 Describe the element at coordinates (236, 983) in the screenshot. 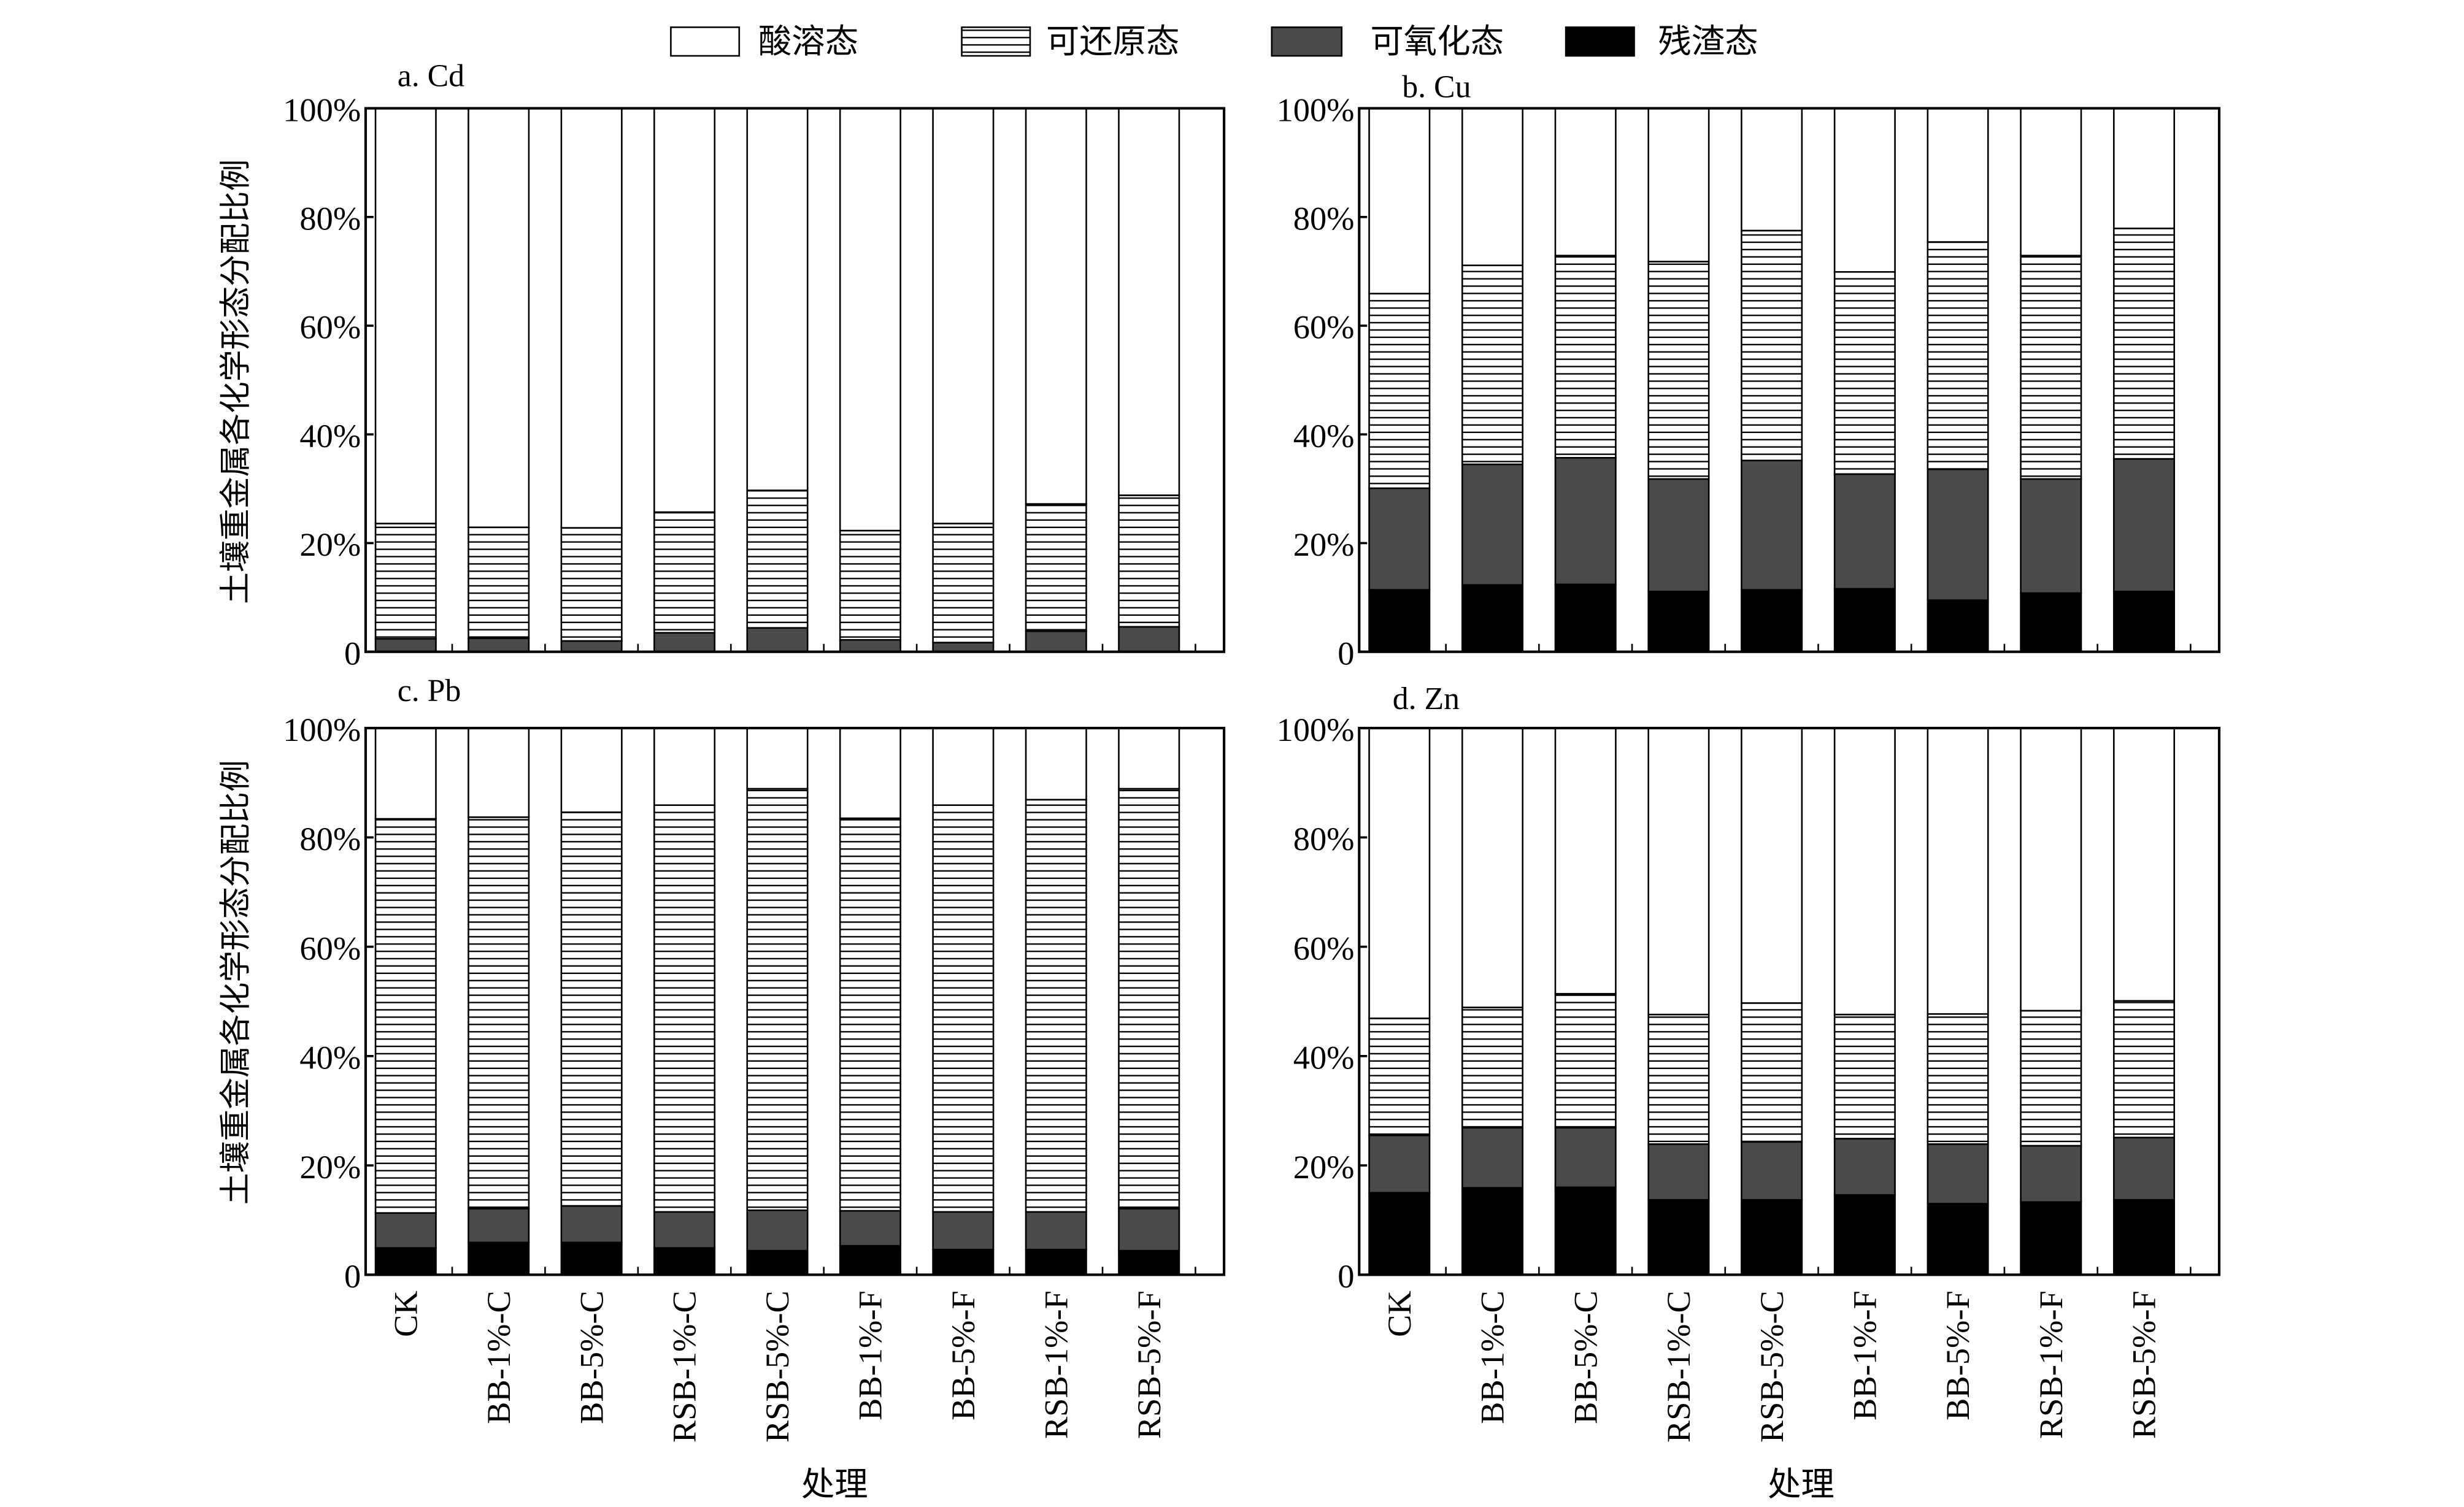

I see `y-axis-title-bottom: 土壤重金属各化学形态分配比例` at that location.